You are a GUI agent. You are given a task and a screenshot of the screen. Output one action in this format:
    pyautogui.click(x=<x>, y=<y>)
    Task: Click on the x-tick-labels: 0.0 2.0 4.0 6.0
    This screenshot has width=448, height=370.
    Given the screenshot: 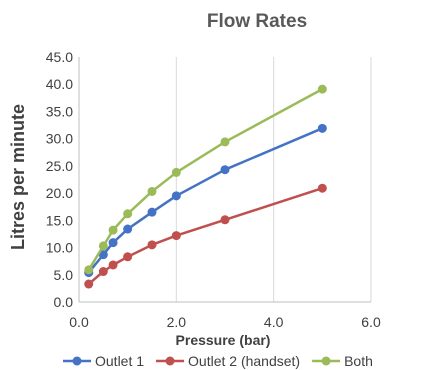 What is the action you would take?
    pyautogui.click(x=225, y=322)
    